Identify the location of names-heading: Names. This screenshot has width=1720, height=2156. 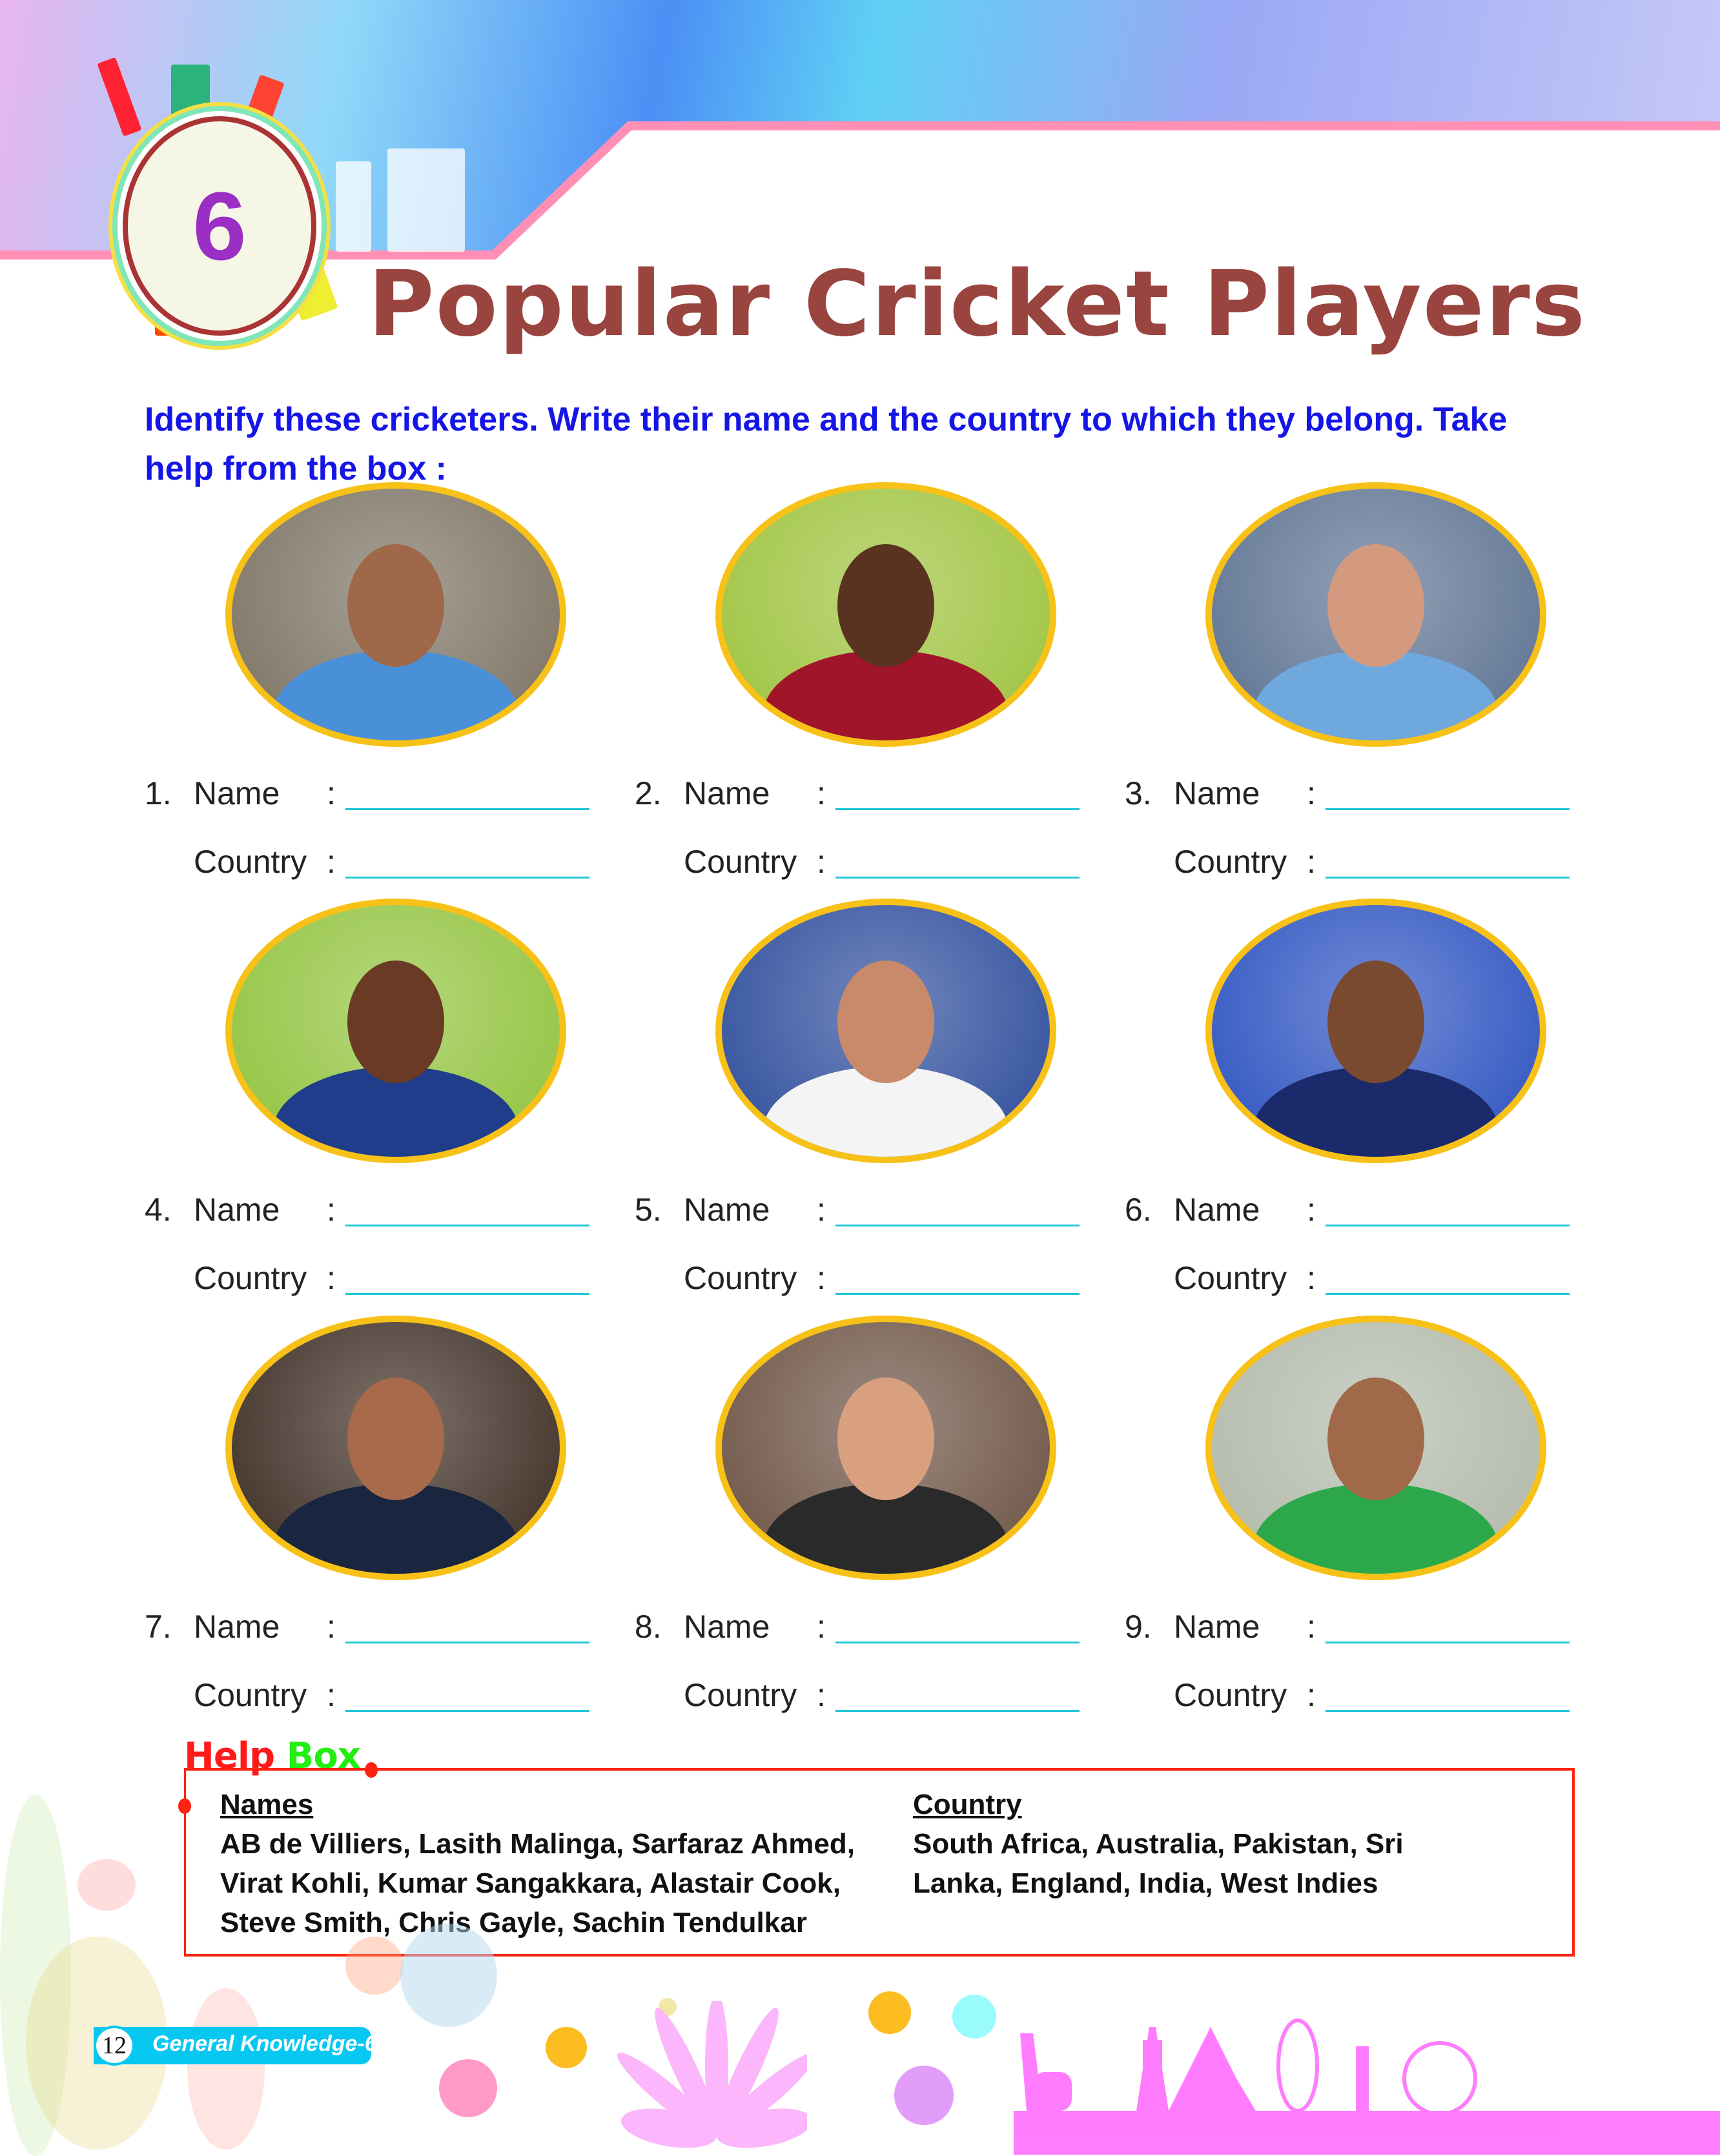
(267, 1804).